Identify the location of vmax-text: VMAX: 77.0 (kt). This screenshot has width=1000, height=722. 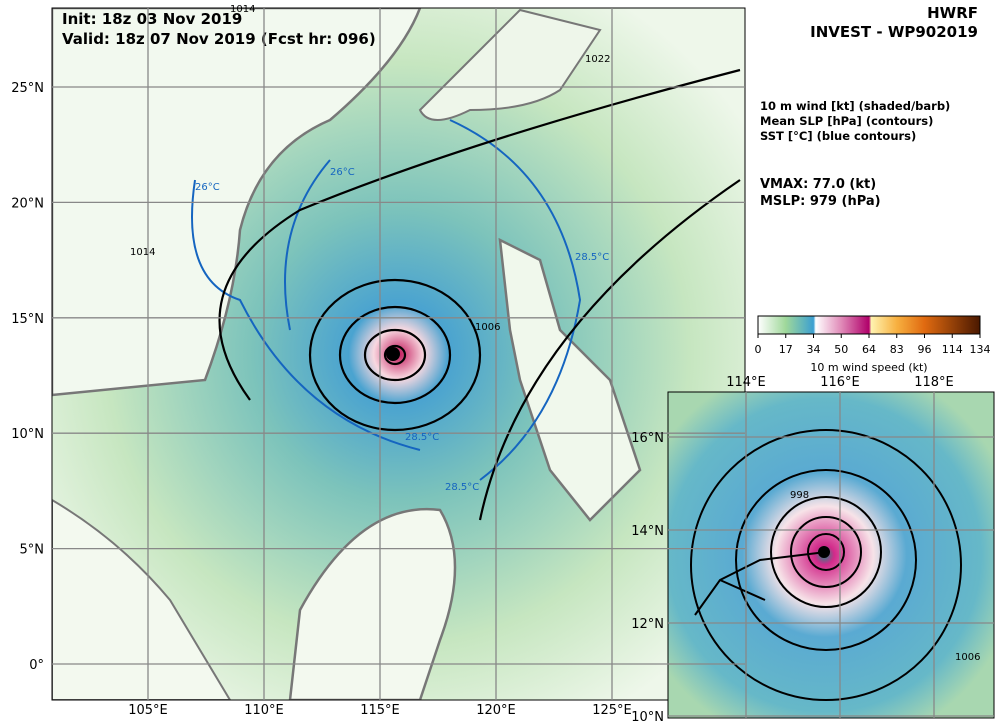
(818, 184).